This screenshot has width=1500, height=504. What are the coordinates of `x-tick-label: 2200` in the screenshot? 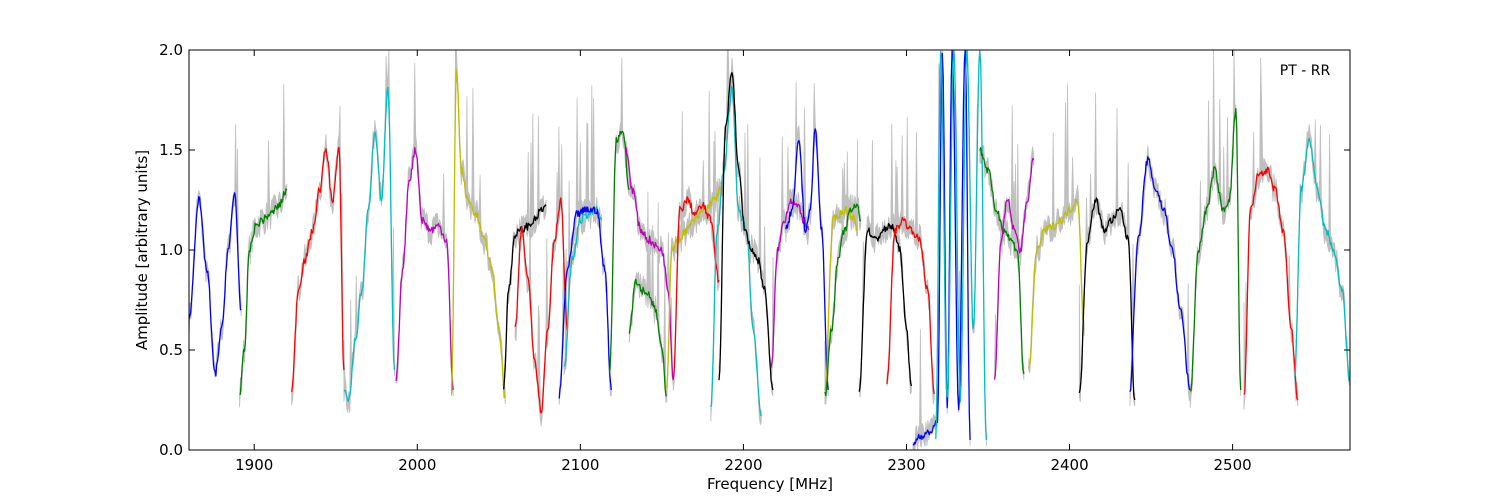 It's located at (743, 465).